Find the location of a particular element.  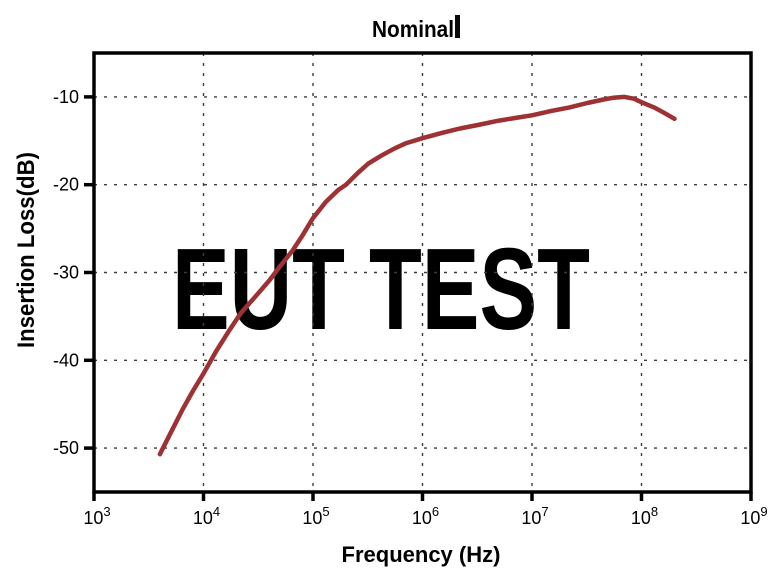

y-axis-title: Insertion Loss(dB) is located at coordinates (26, 250).